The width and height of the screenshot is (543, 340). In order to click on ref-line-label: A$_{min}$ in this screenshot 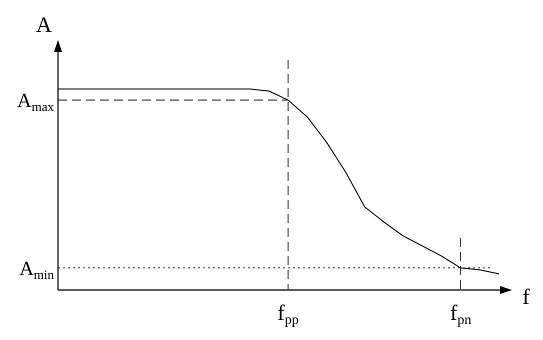, I will do `click(36, 270)`.